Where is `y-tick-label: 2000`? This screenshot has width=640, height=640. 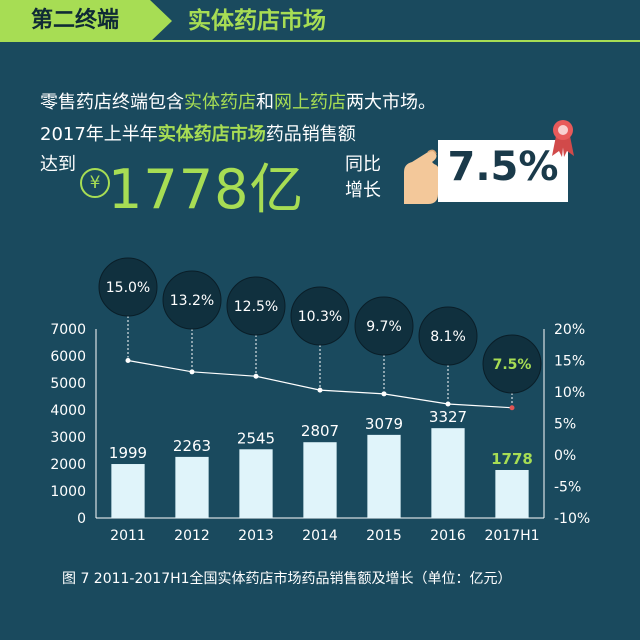 y-tick-label: 2000 is located at coordinates (68, 465).